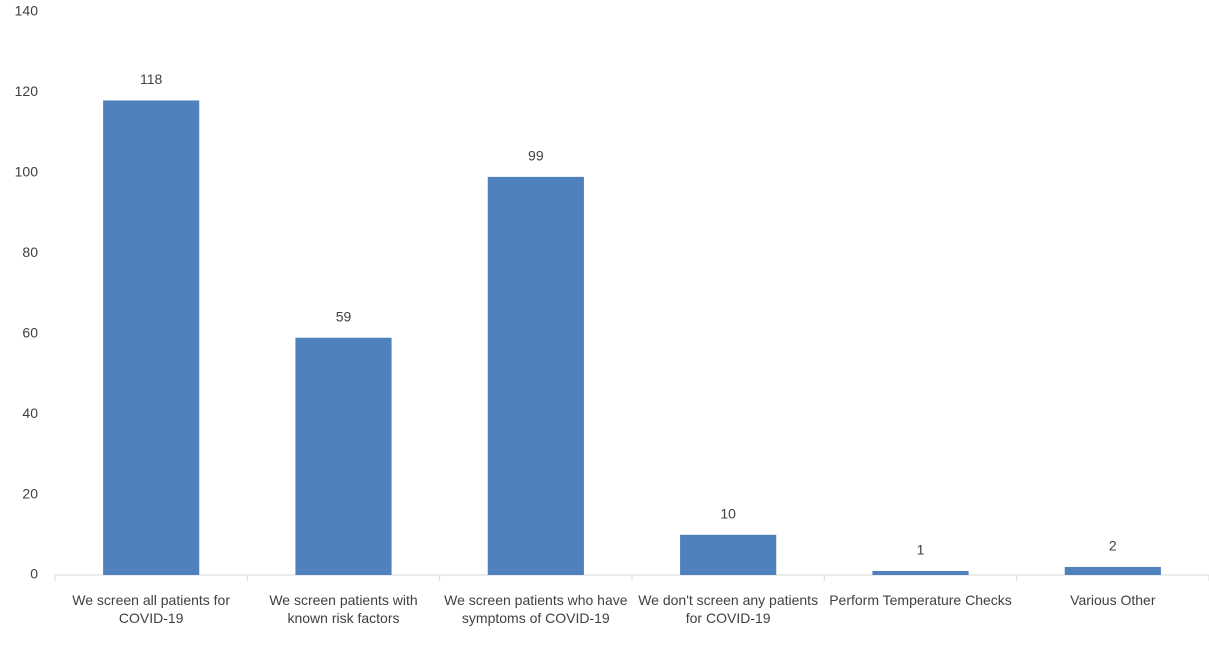 The image size is (1209, 650). I want to click on y-tick-label: 140, so click(27, 11).